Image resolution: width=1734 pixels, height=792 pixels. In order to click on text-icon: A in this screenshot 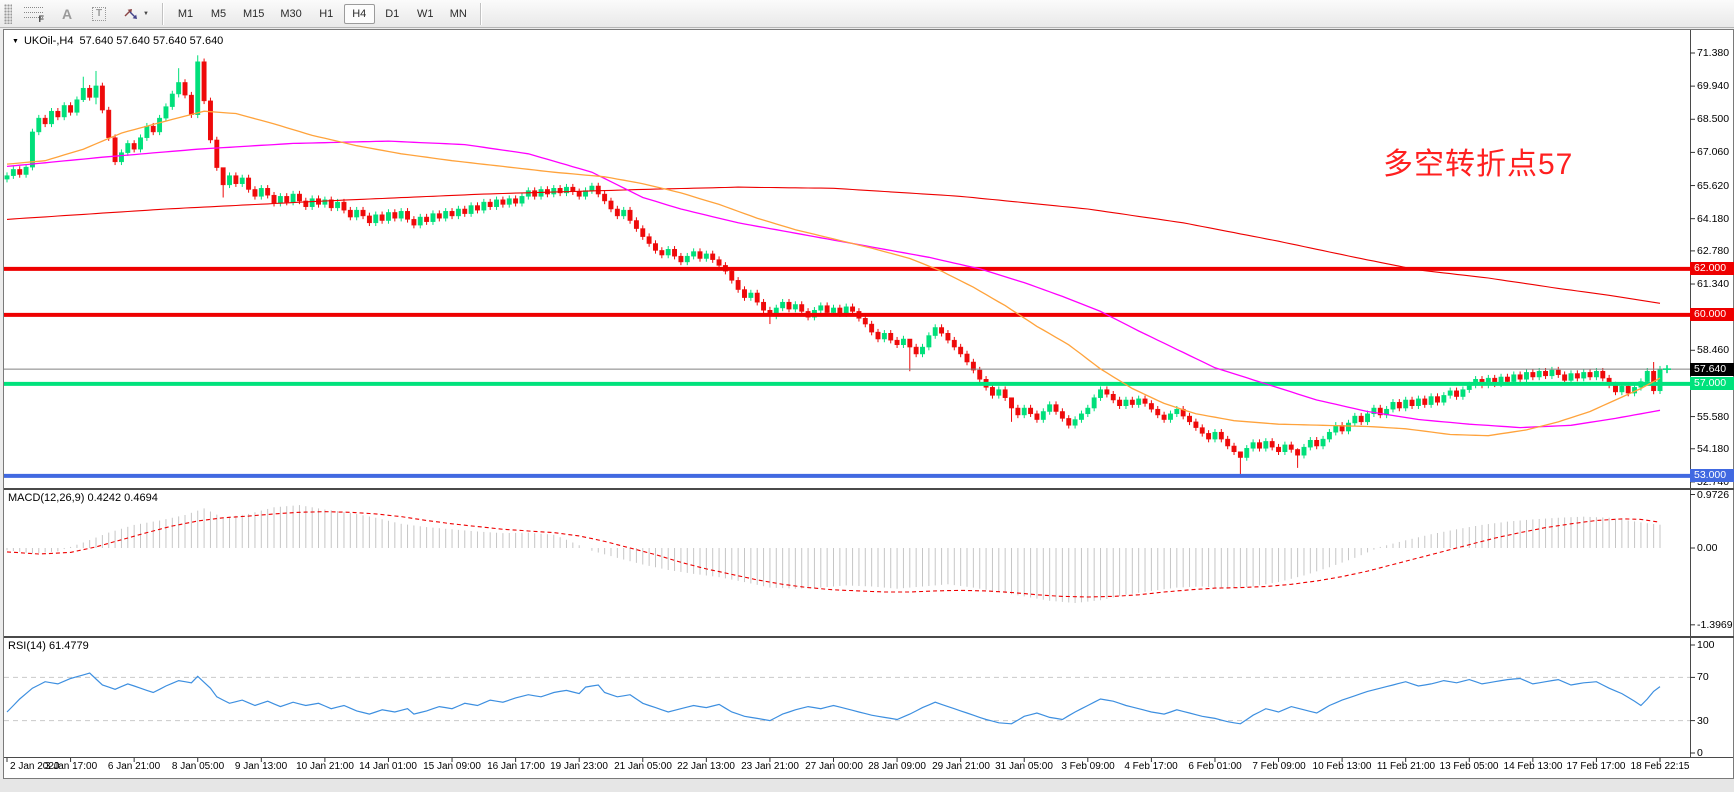, I will do `click(67, 13)`.